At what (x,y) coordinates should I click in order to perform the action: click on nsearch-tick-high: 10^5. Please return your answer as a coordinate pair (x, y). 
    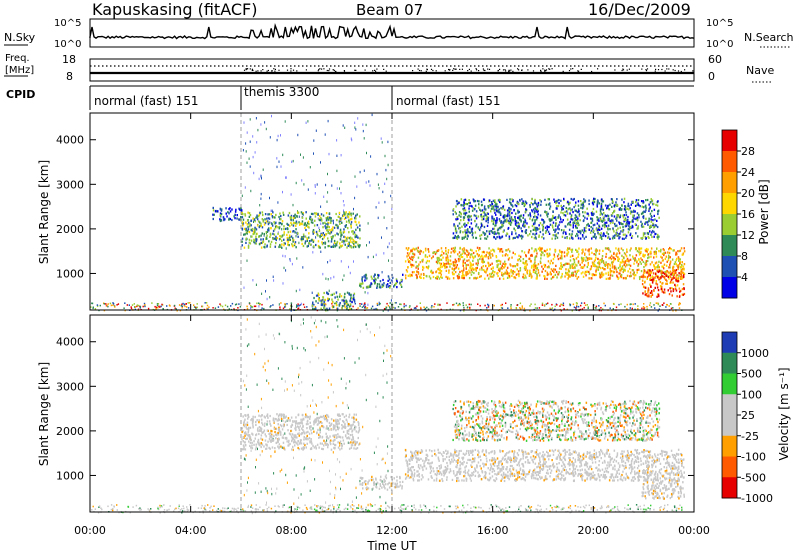
    Looking at the image, I should click on (719, 23).